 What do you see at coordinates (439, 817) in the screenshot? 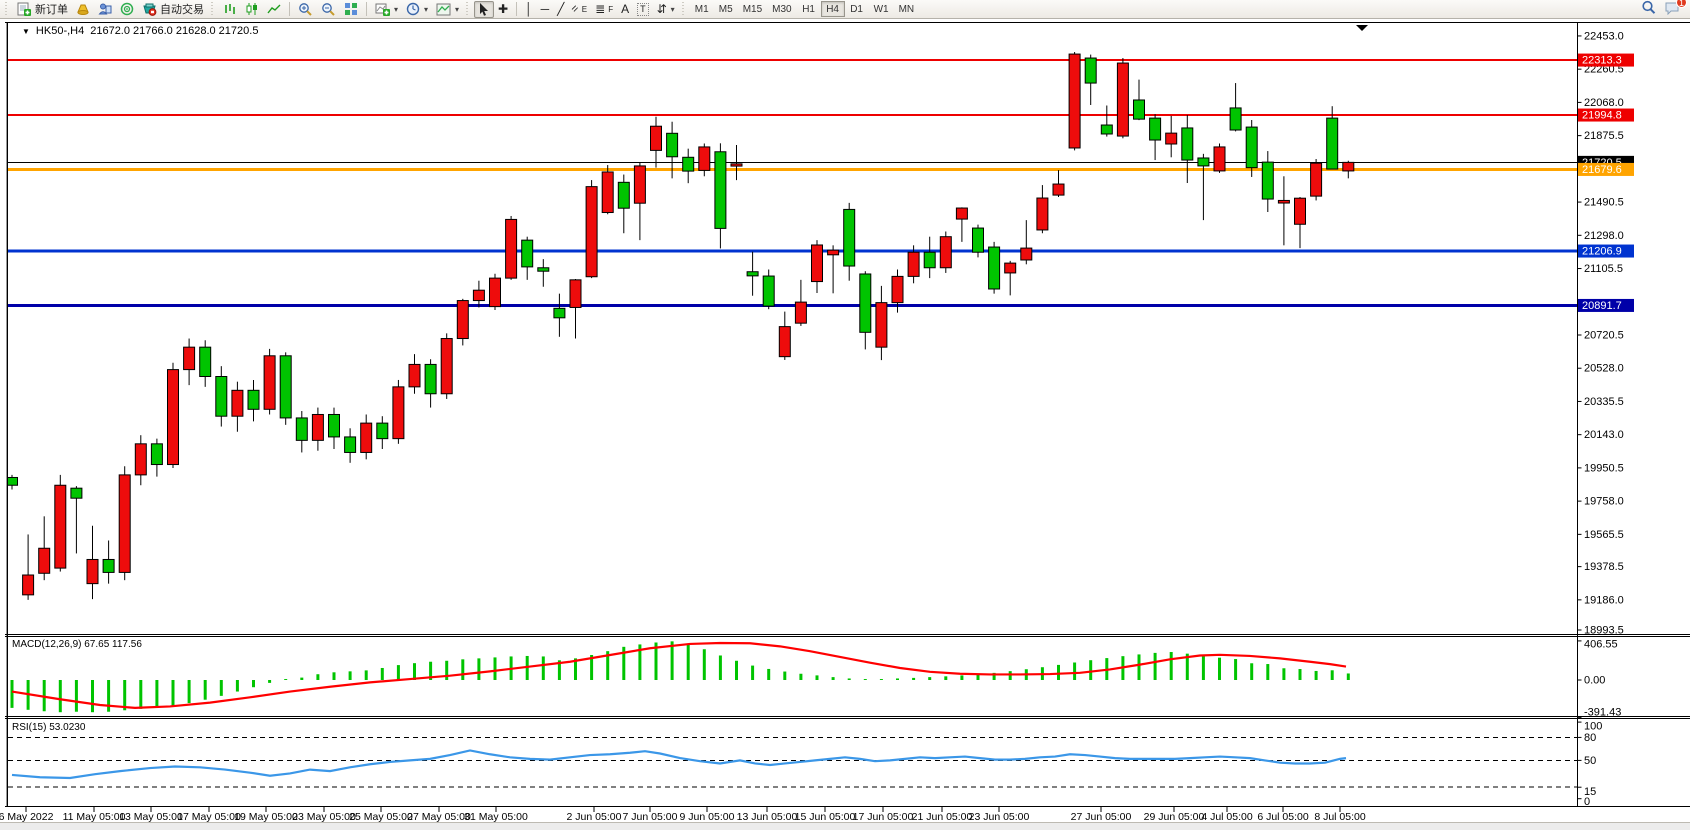
I see `svg-text: 27 May 05:00` at bounding box center [439, 817].